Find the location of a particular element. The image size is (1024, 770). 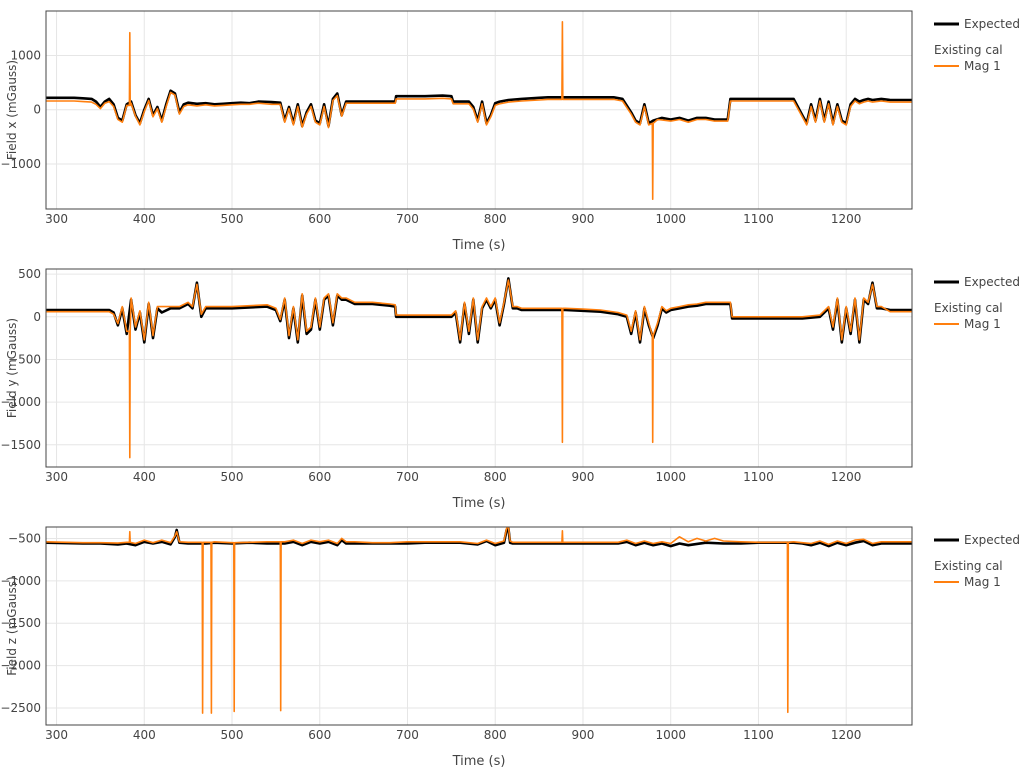

y-tick-label: 1000 is located at coordinates (25, 55).